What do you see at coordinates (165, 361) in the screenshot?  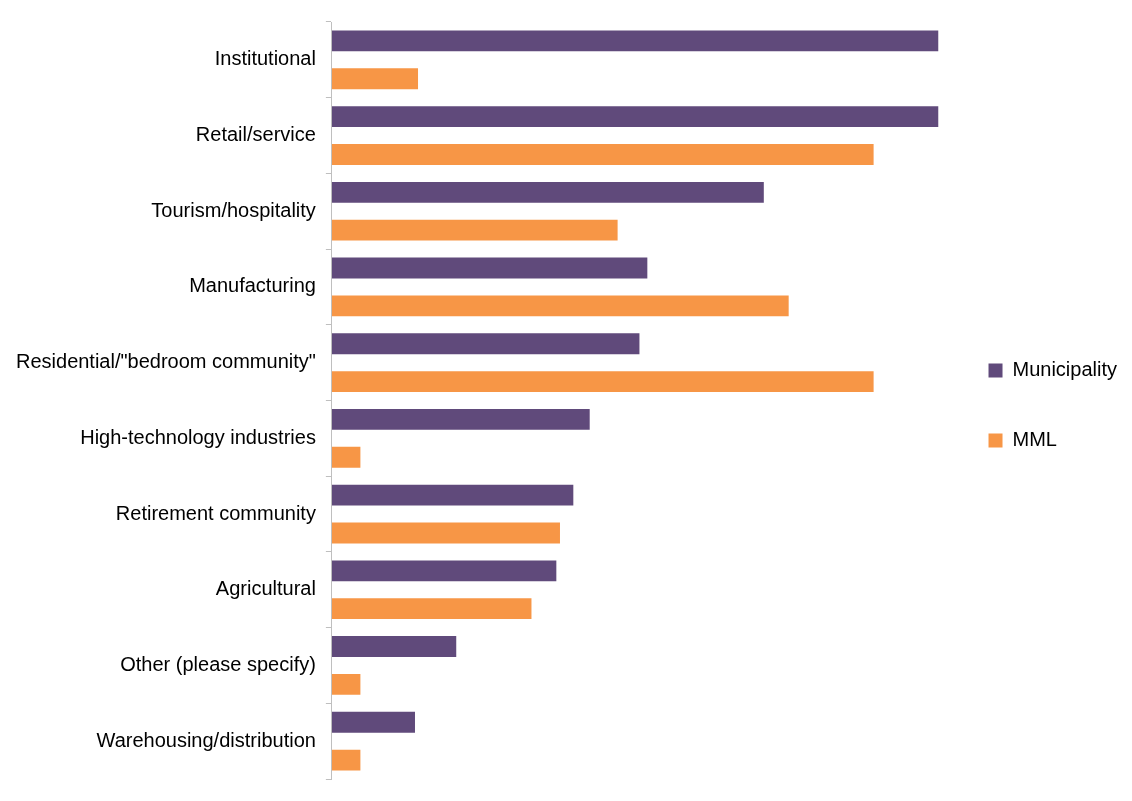 I see `y-tick-label: Residential/"bedroom community"` at bounding box center [165, 361].